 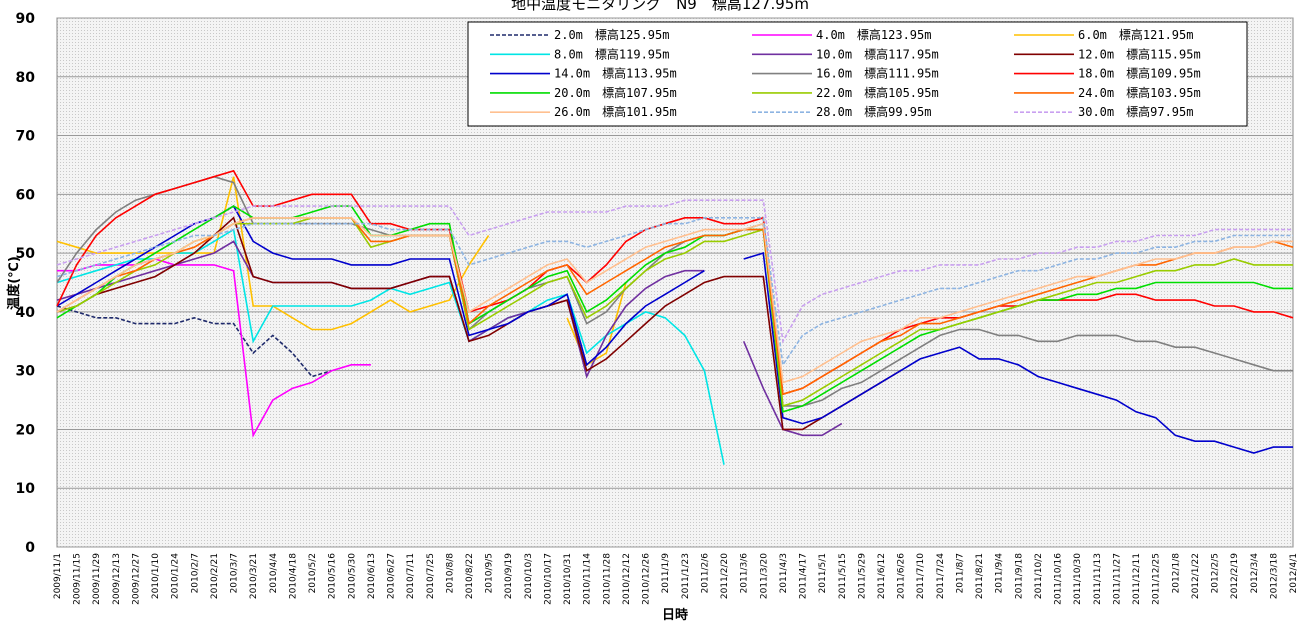 What do you see at coordinates (352, 576) in the screenshot?
I see `x-tick-label: 2010/5/30` at bounding box center [352, 576].